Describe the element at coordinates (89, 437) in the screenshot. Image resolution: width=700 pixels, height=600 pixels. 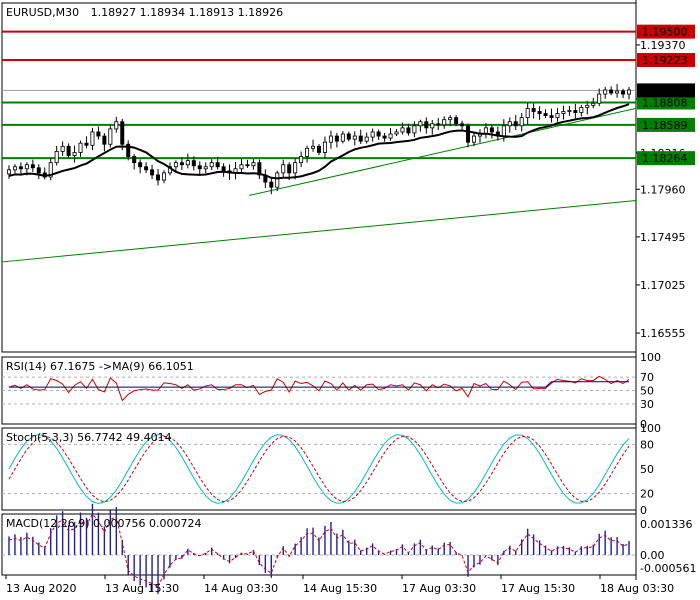
I see `stoch-title: Stoch(5,3,3) 56.7742 49.4014` at that location.